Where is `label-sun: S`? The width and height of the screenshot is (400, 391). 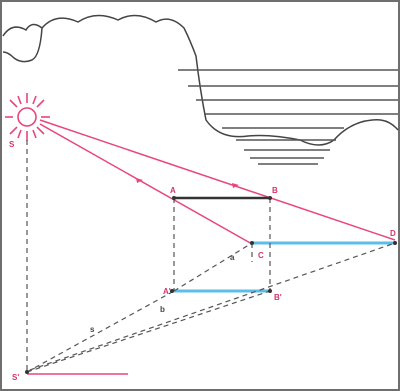
label-sun: S is located at coordinates (12, 144).